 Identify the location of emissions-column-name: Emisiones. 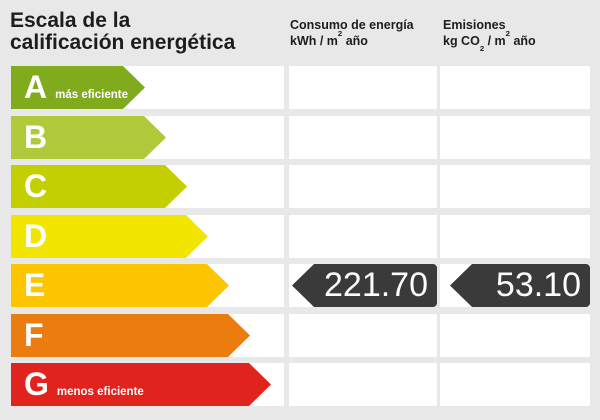
(474, 25).